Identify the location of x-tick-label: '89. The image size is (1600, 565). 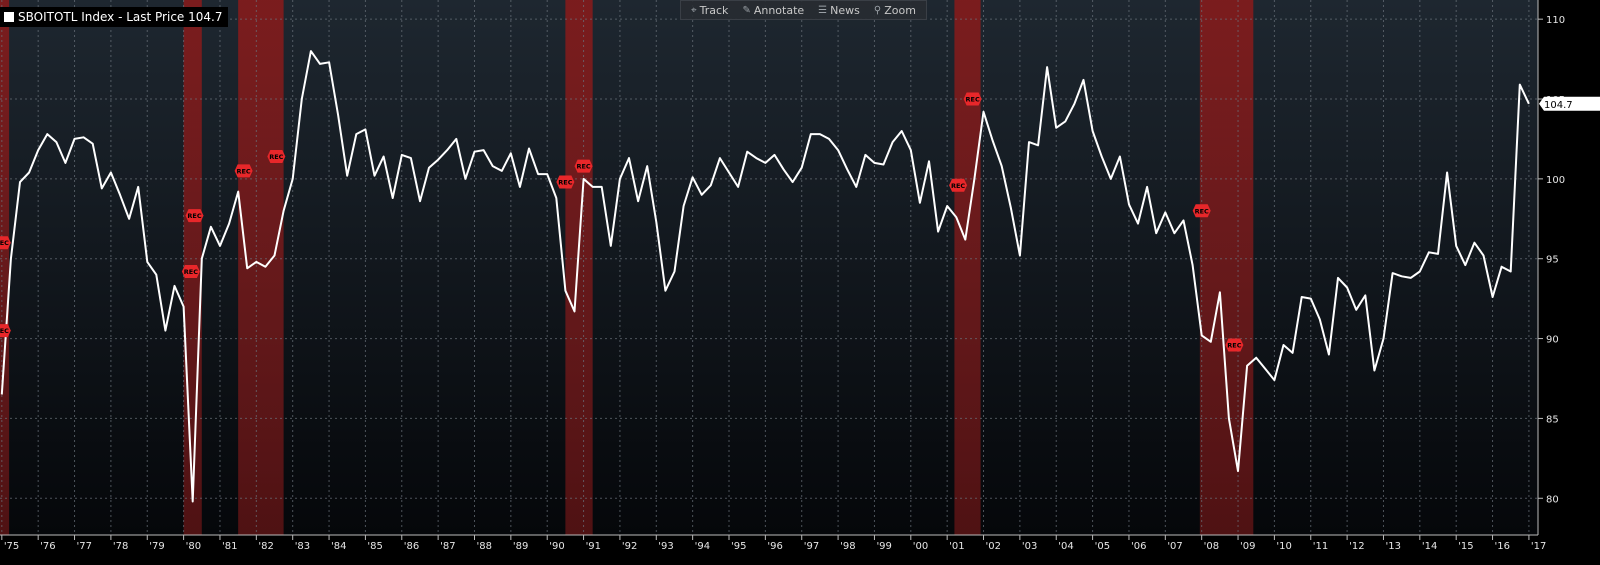
(520, 546).